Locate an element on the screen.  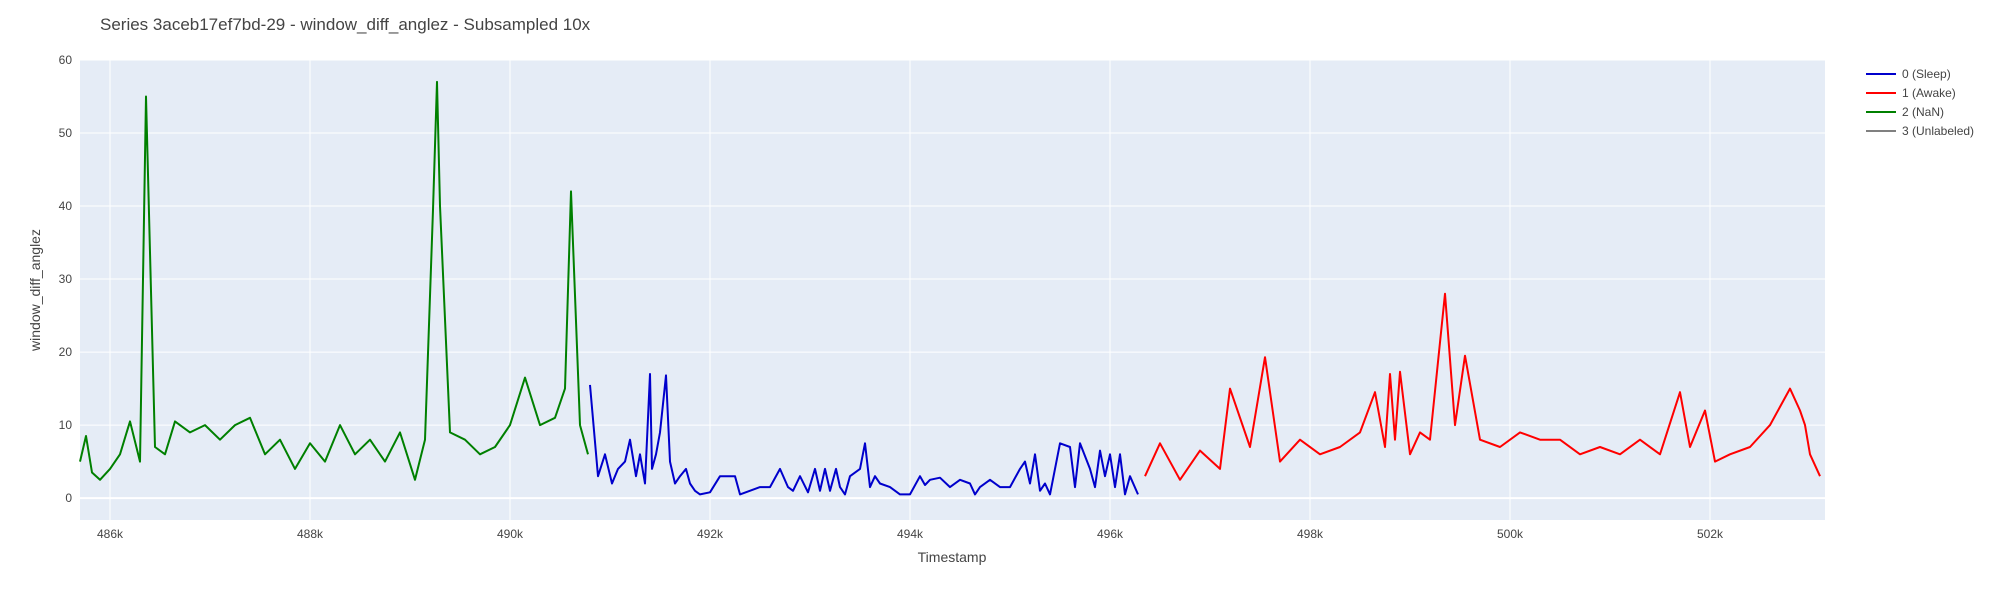
legend-item: 1 (Awake) is located at coordinates (1911, 93).